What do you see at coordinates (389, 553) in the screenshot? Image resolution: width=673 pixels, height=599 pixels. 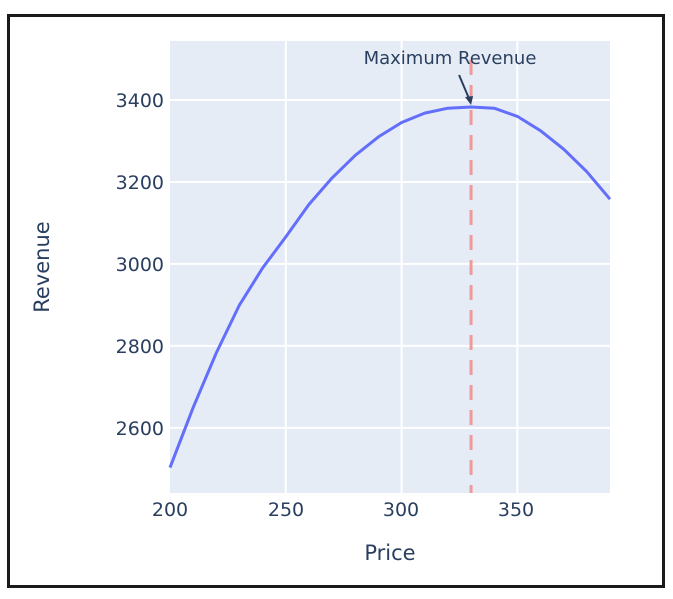 I see `x-axis-title: Price` at bounding box center [389, 553].